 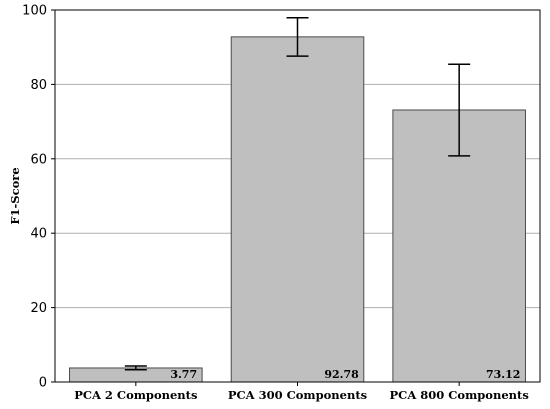 I want to click on y-tick-layer: 0 20 40 60 80 100, so click(x=38, y=197).